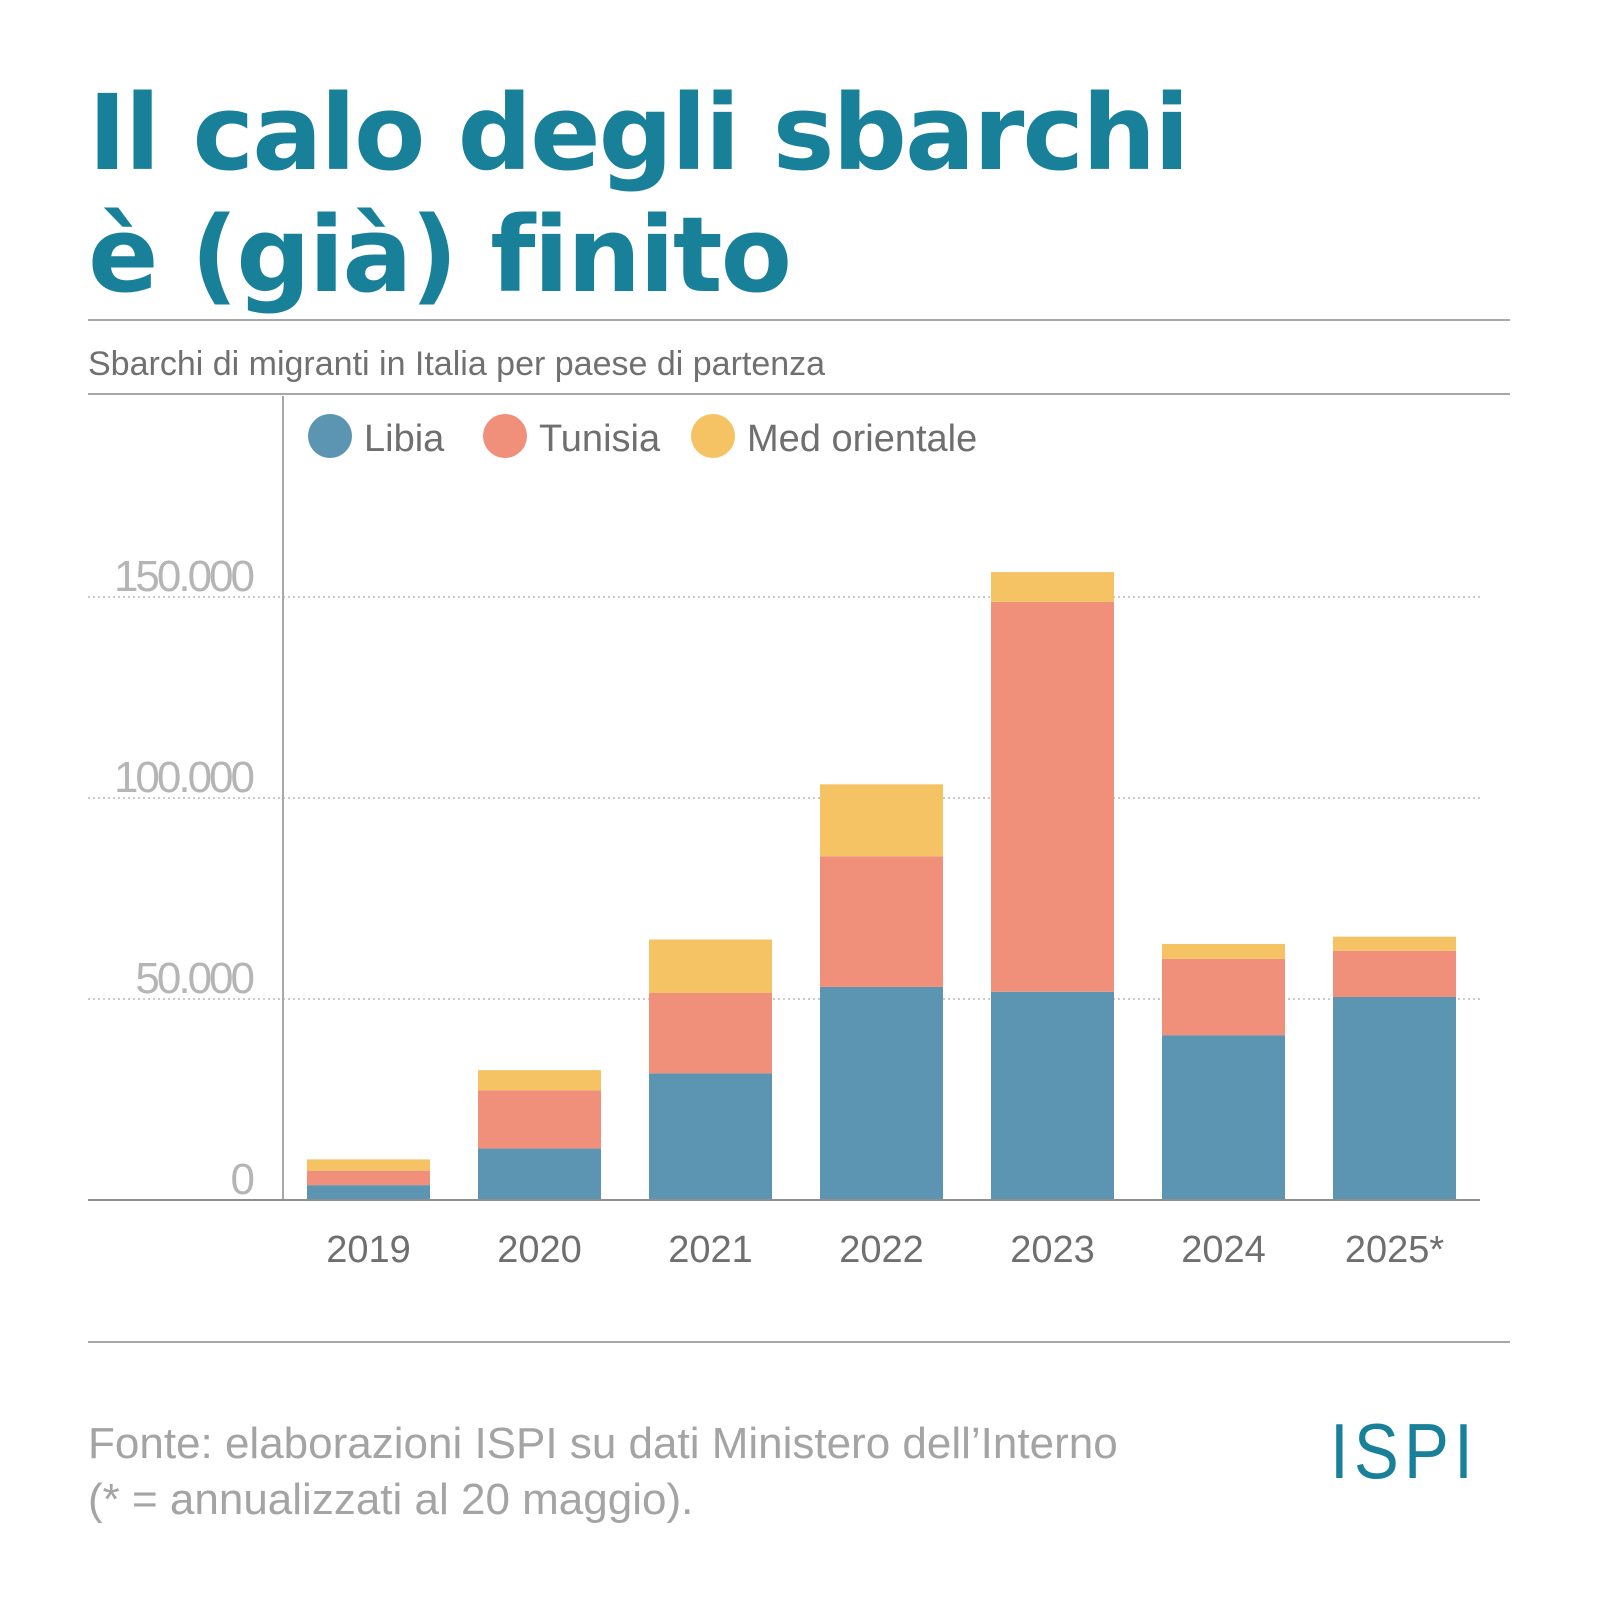 The image size is (1600, 1600). I want to click on chart-title: Il calo degli sbarchi è (già) finito, so click(639, 194).